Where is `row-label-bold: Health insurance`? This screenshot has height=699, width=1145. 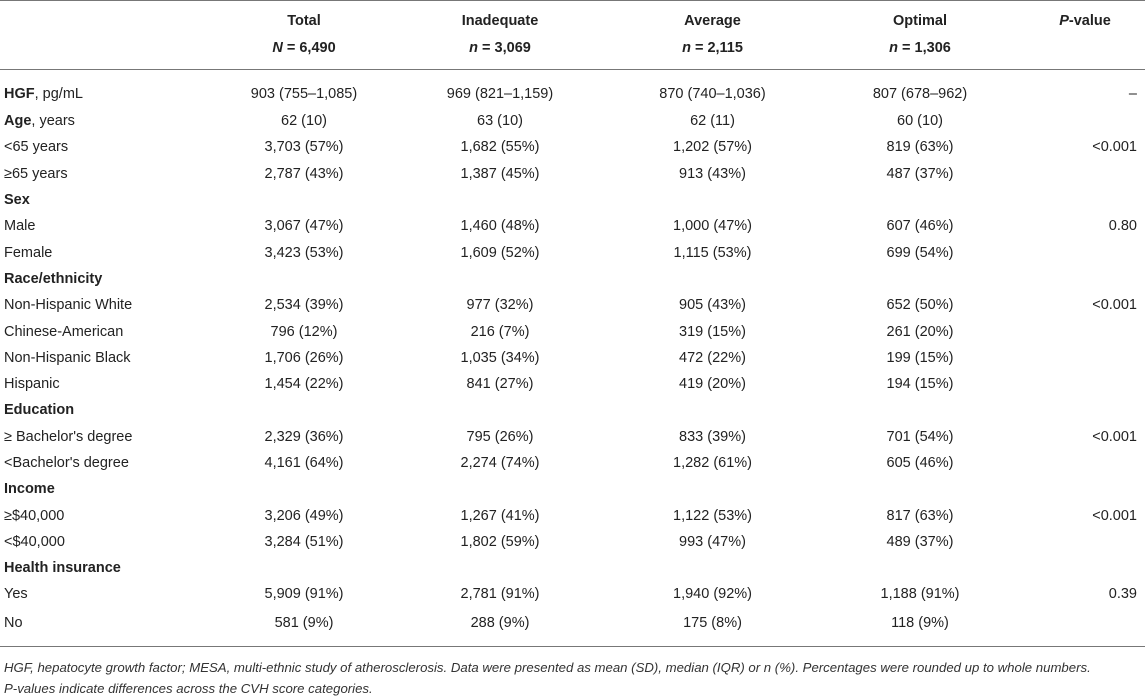
row-label-bold: Health insurance is located at coordinates (62, 568).